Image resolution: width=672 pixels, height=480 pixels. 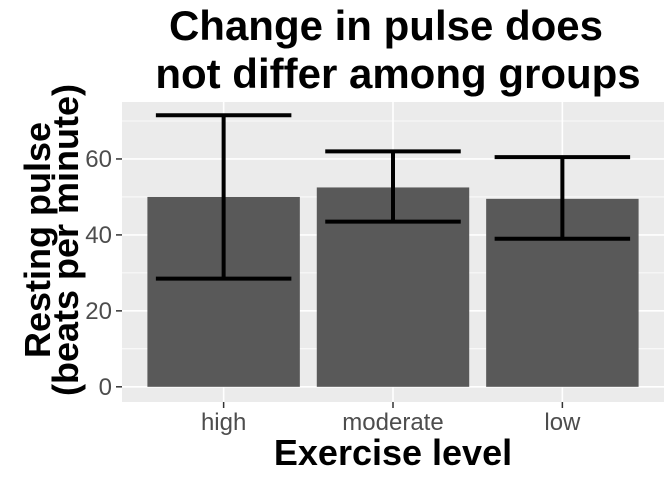 I want to click on chart-title-line-1: Change in pulse does, so click(x=386, y=25).